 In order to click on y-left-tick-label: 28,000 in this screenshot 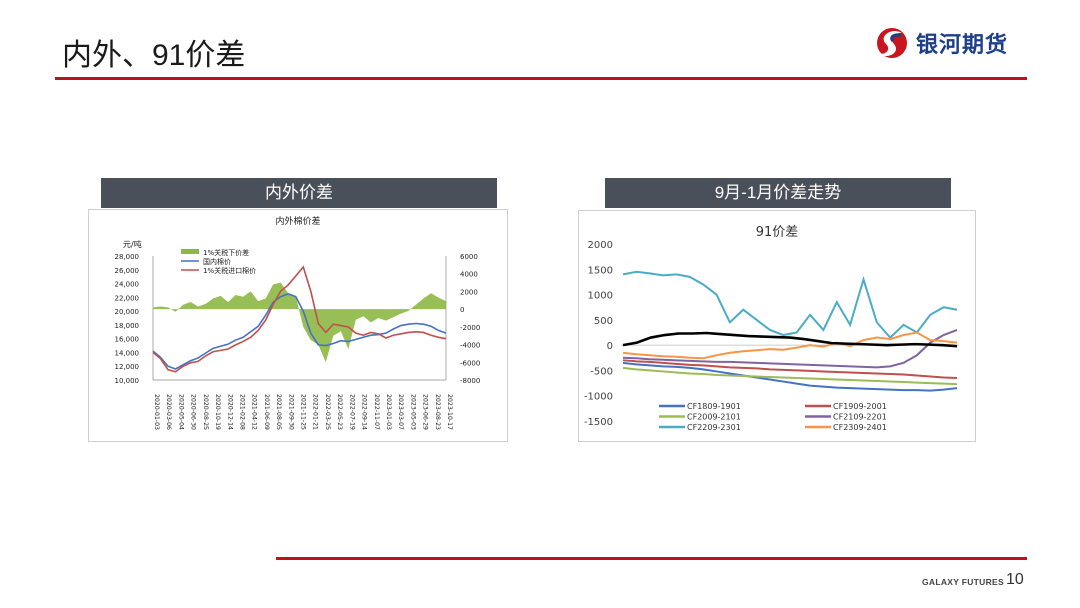, I will do `click(127, 257)`.